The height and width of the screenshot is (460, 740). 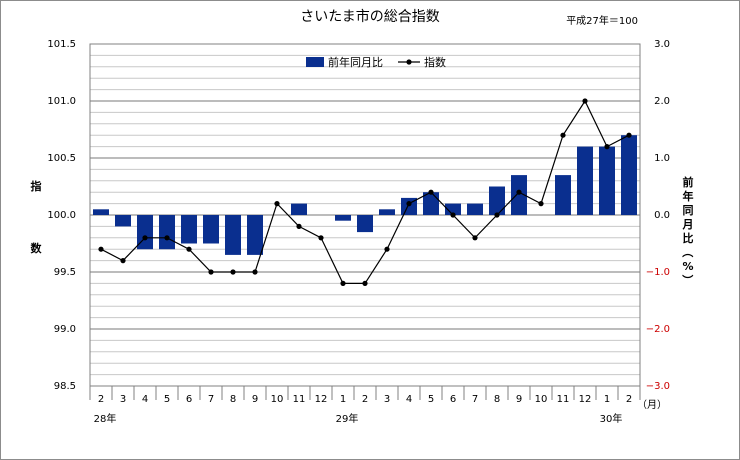 What do you see at coordinates (688, 210) in the screenshot?
I see `right-axis-label-char: 同` at bounding box center [688, 210].